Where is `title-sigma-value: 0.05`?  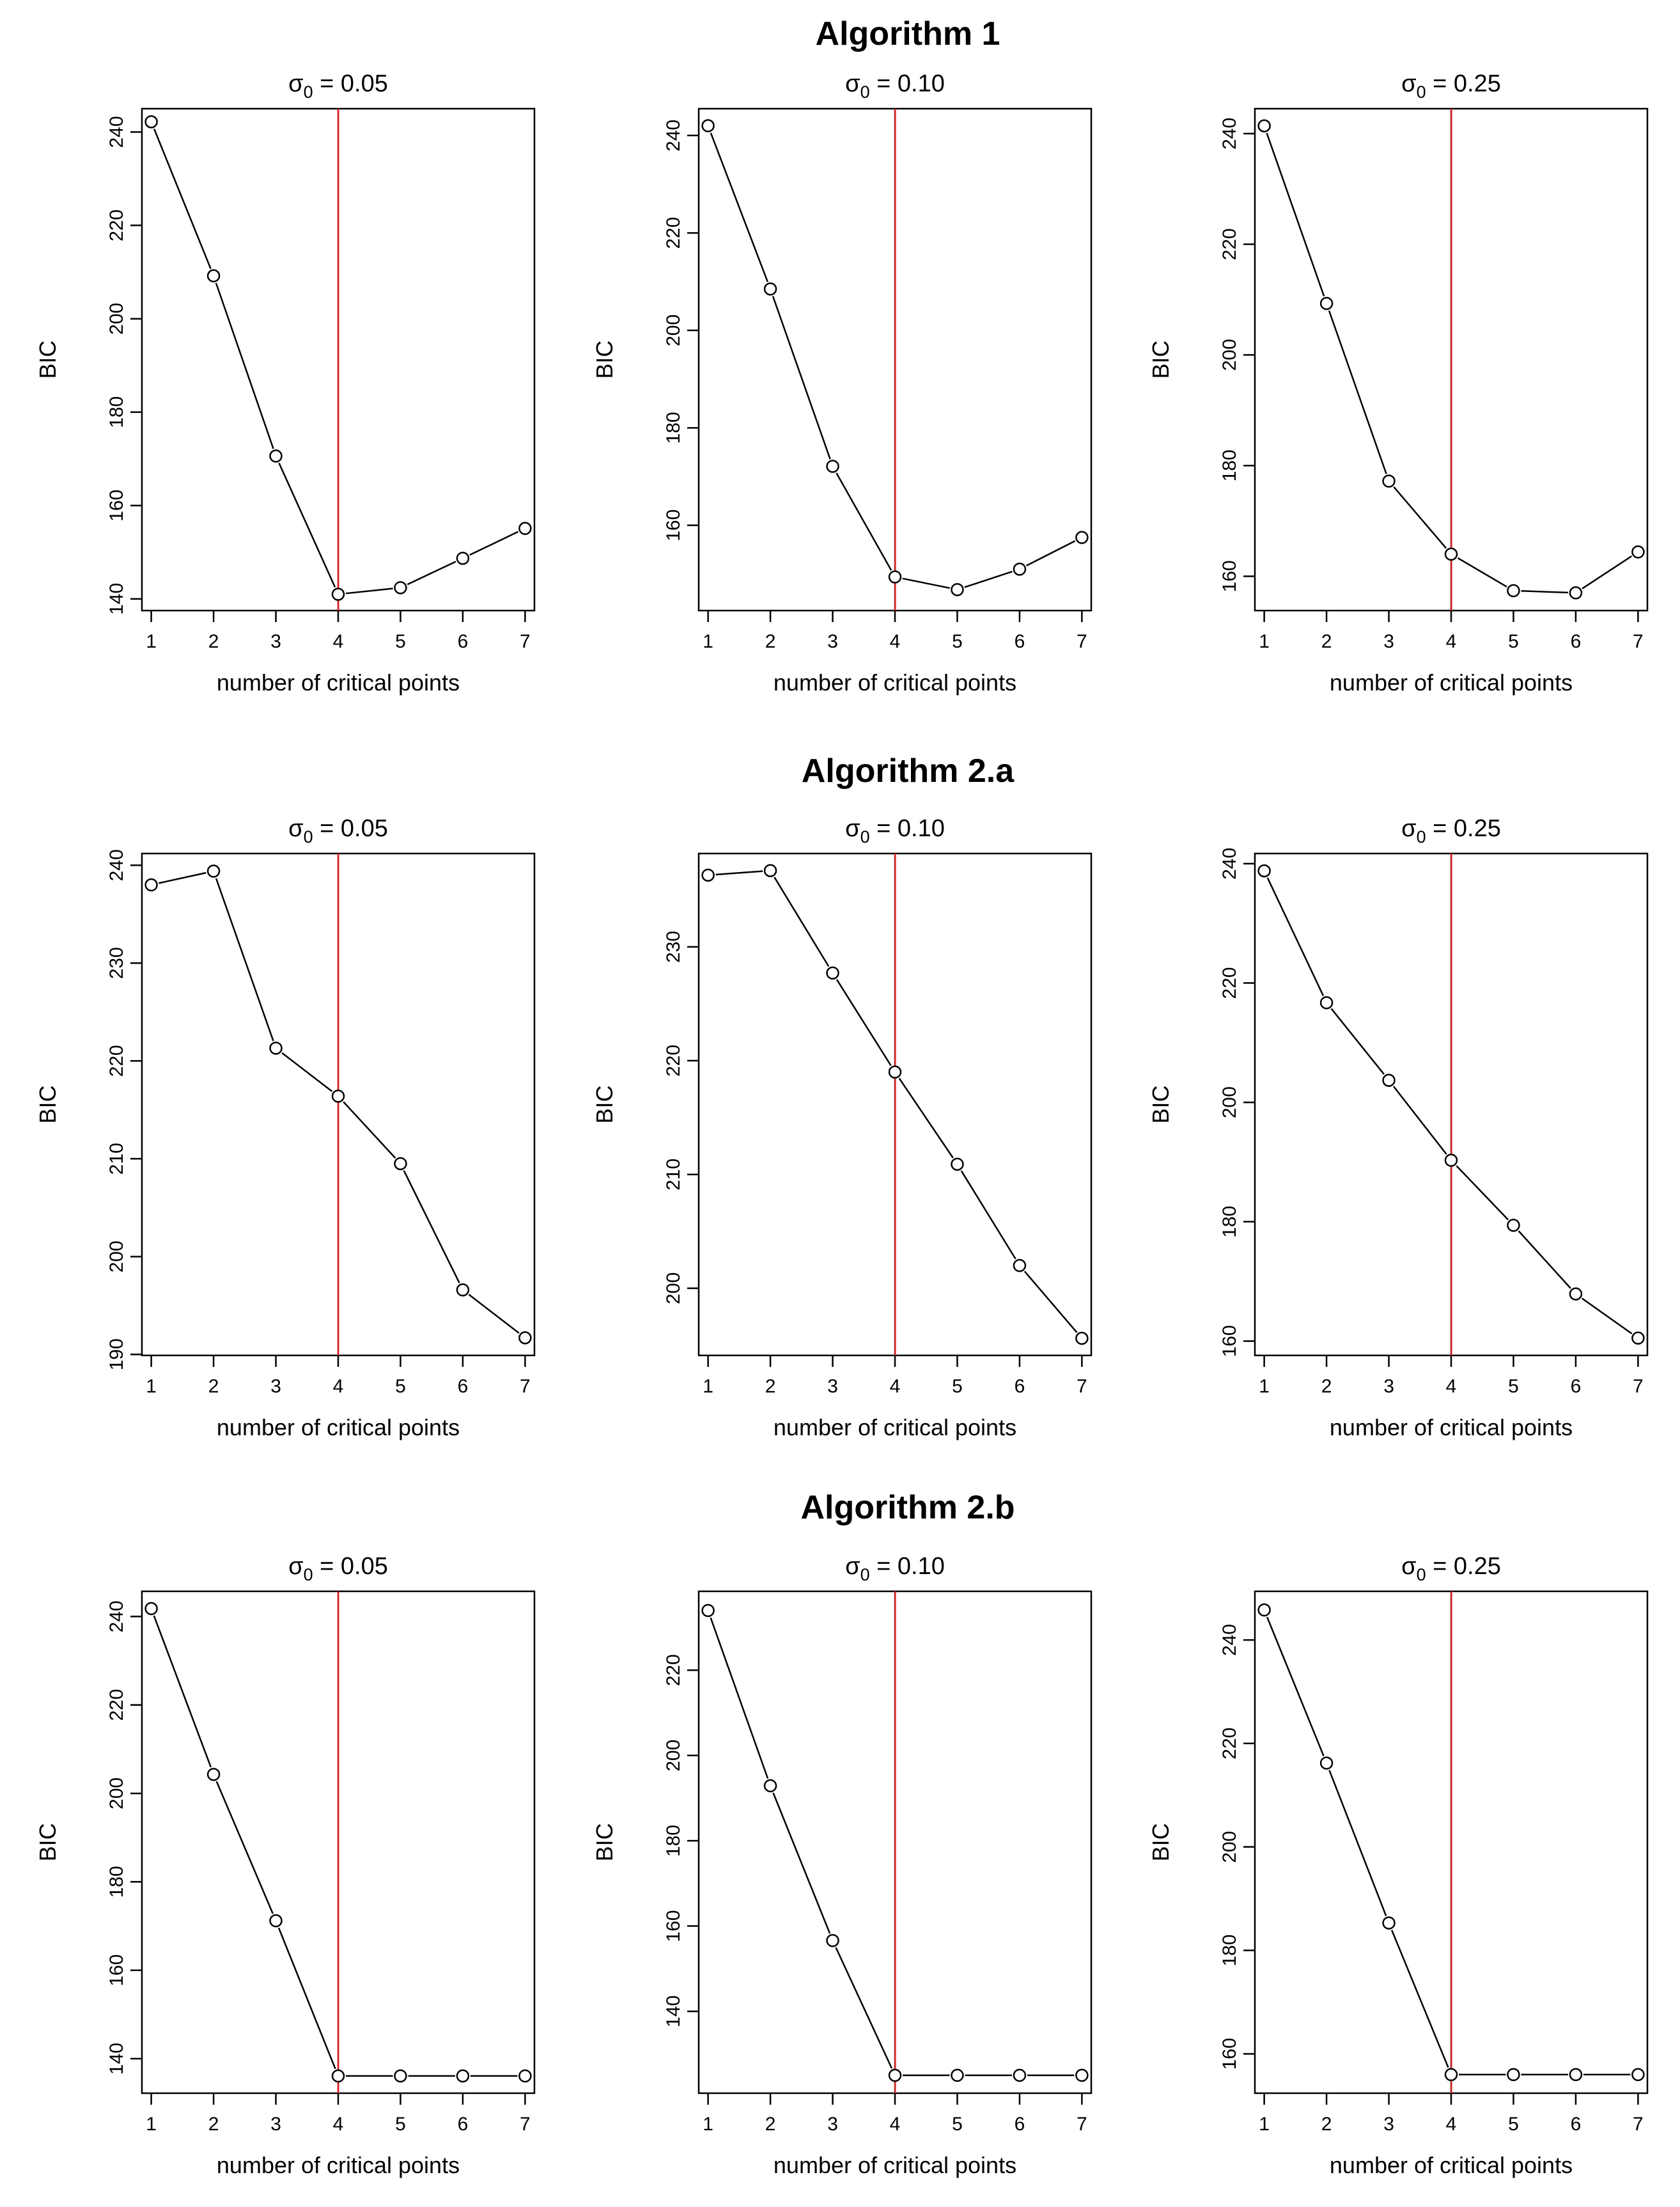
title-sigma-value: 0.05 is located at coordinates (364, 828).